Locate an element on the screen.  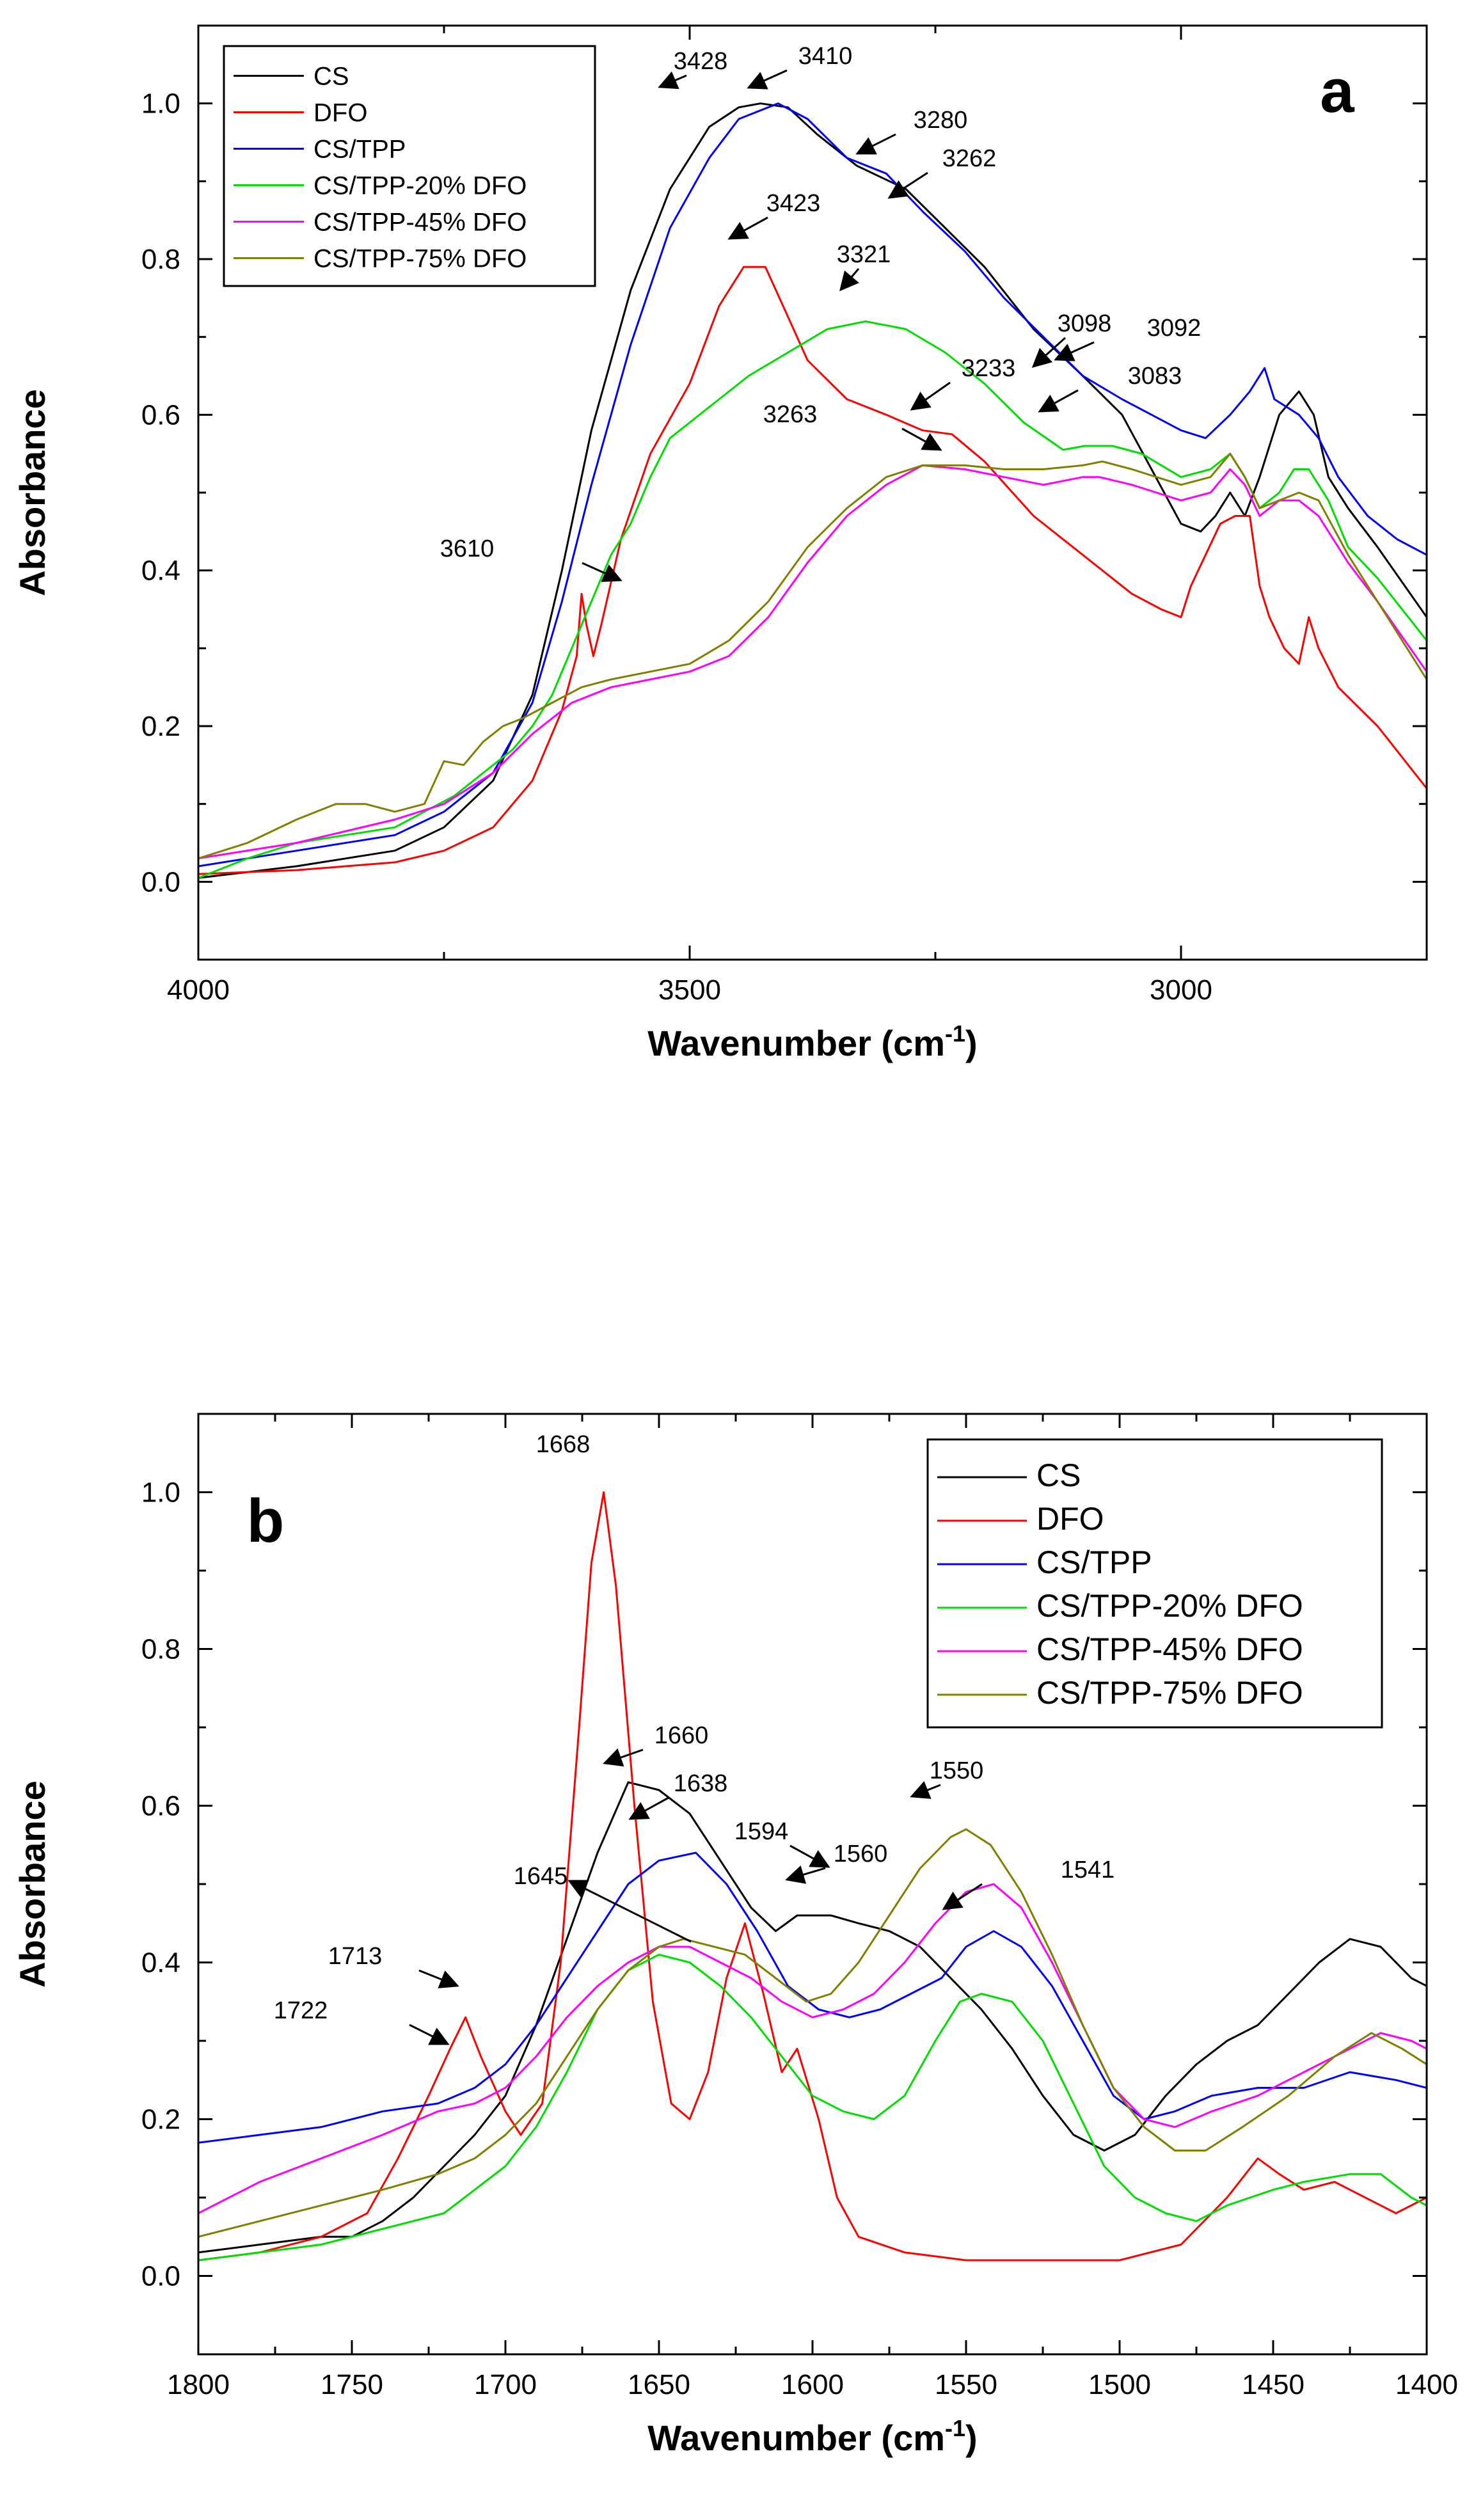
peak-label-3263: 3263 is located at coordinates (790, 414).